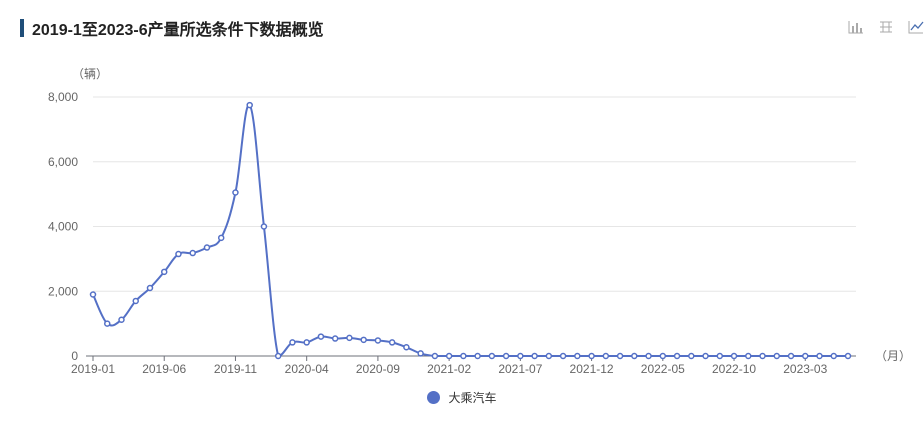 The width and height of the screenshot is (924, 424). Describe the element at coordinates (856, 27) in the screenshot. I see `bar-chart-icon` at that location.